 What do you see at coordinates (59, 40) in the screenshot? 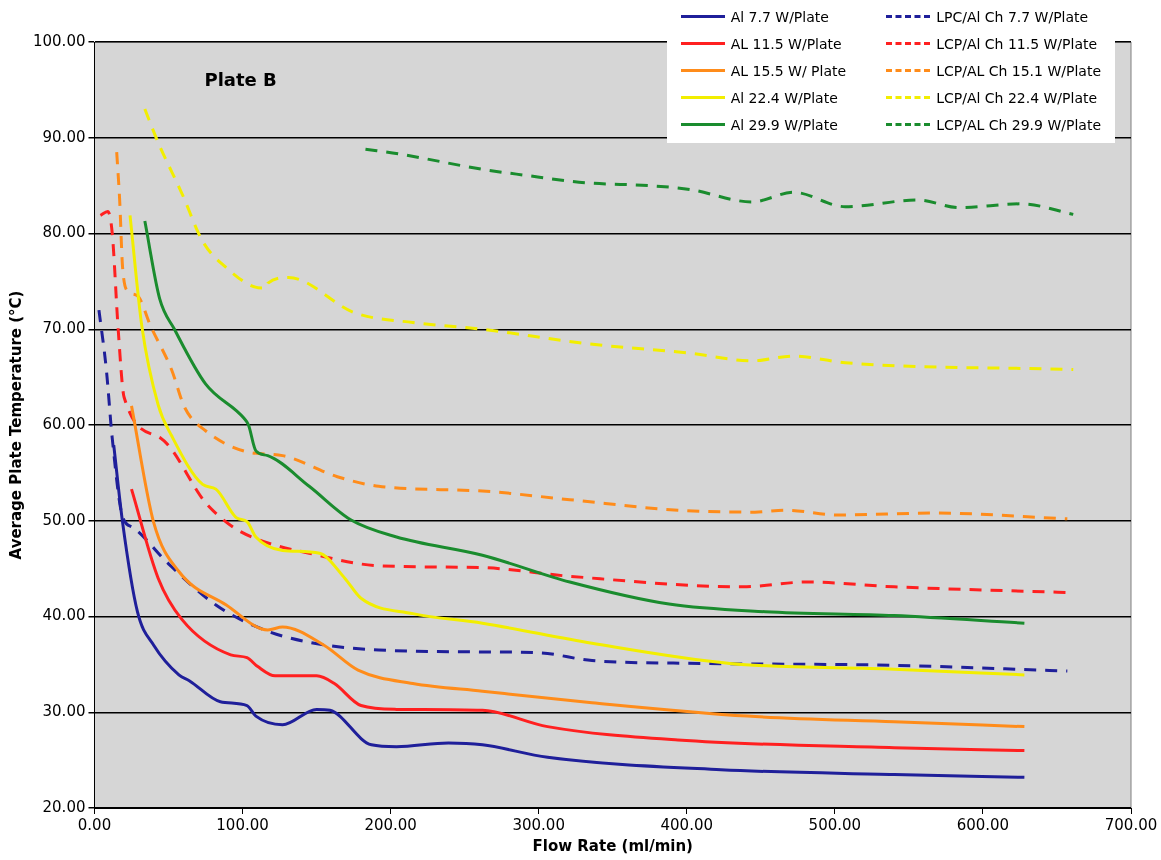
I see `y-tick-label: 100.00` at bounding box center [59, 40].